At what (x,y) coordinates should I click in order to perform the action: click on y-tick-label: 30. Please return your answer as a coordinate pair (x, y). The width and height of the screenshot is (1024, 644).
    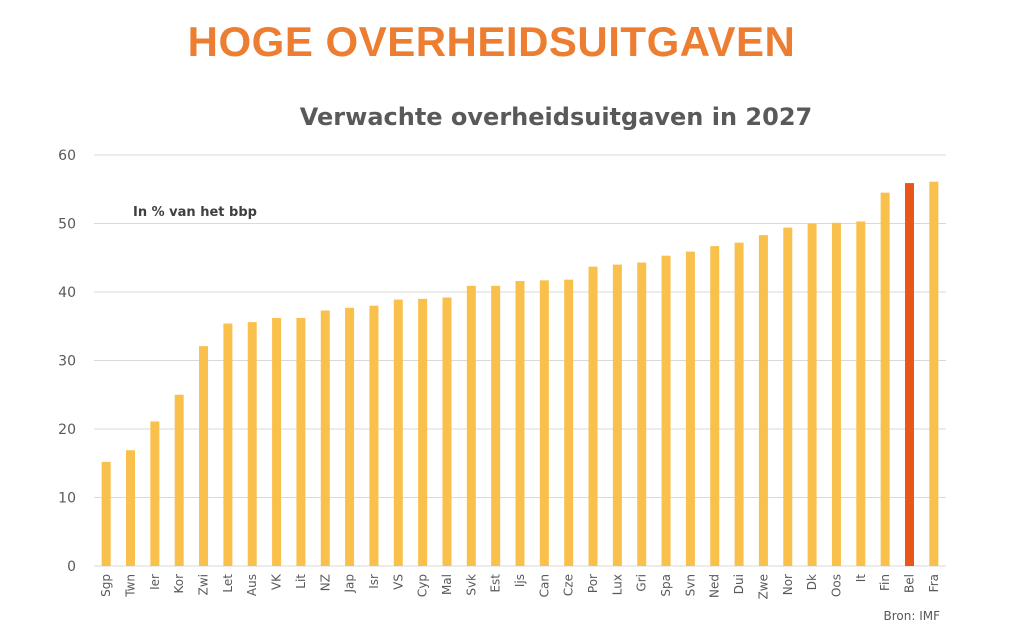
    Looking at the image, I should click on (67, 362).